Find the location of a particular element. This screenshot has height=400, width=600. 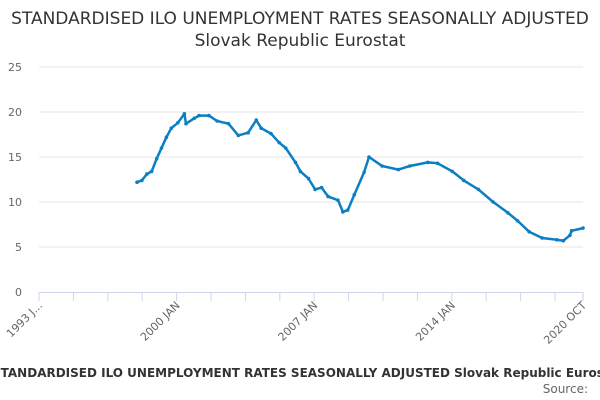

x-tick-label: 2007 JAN is located at coordinates (298, 321).